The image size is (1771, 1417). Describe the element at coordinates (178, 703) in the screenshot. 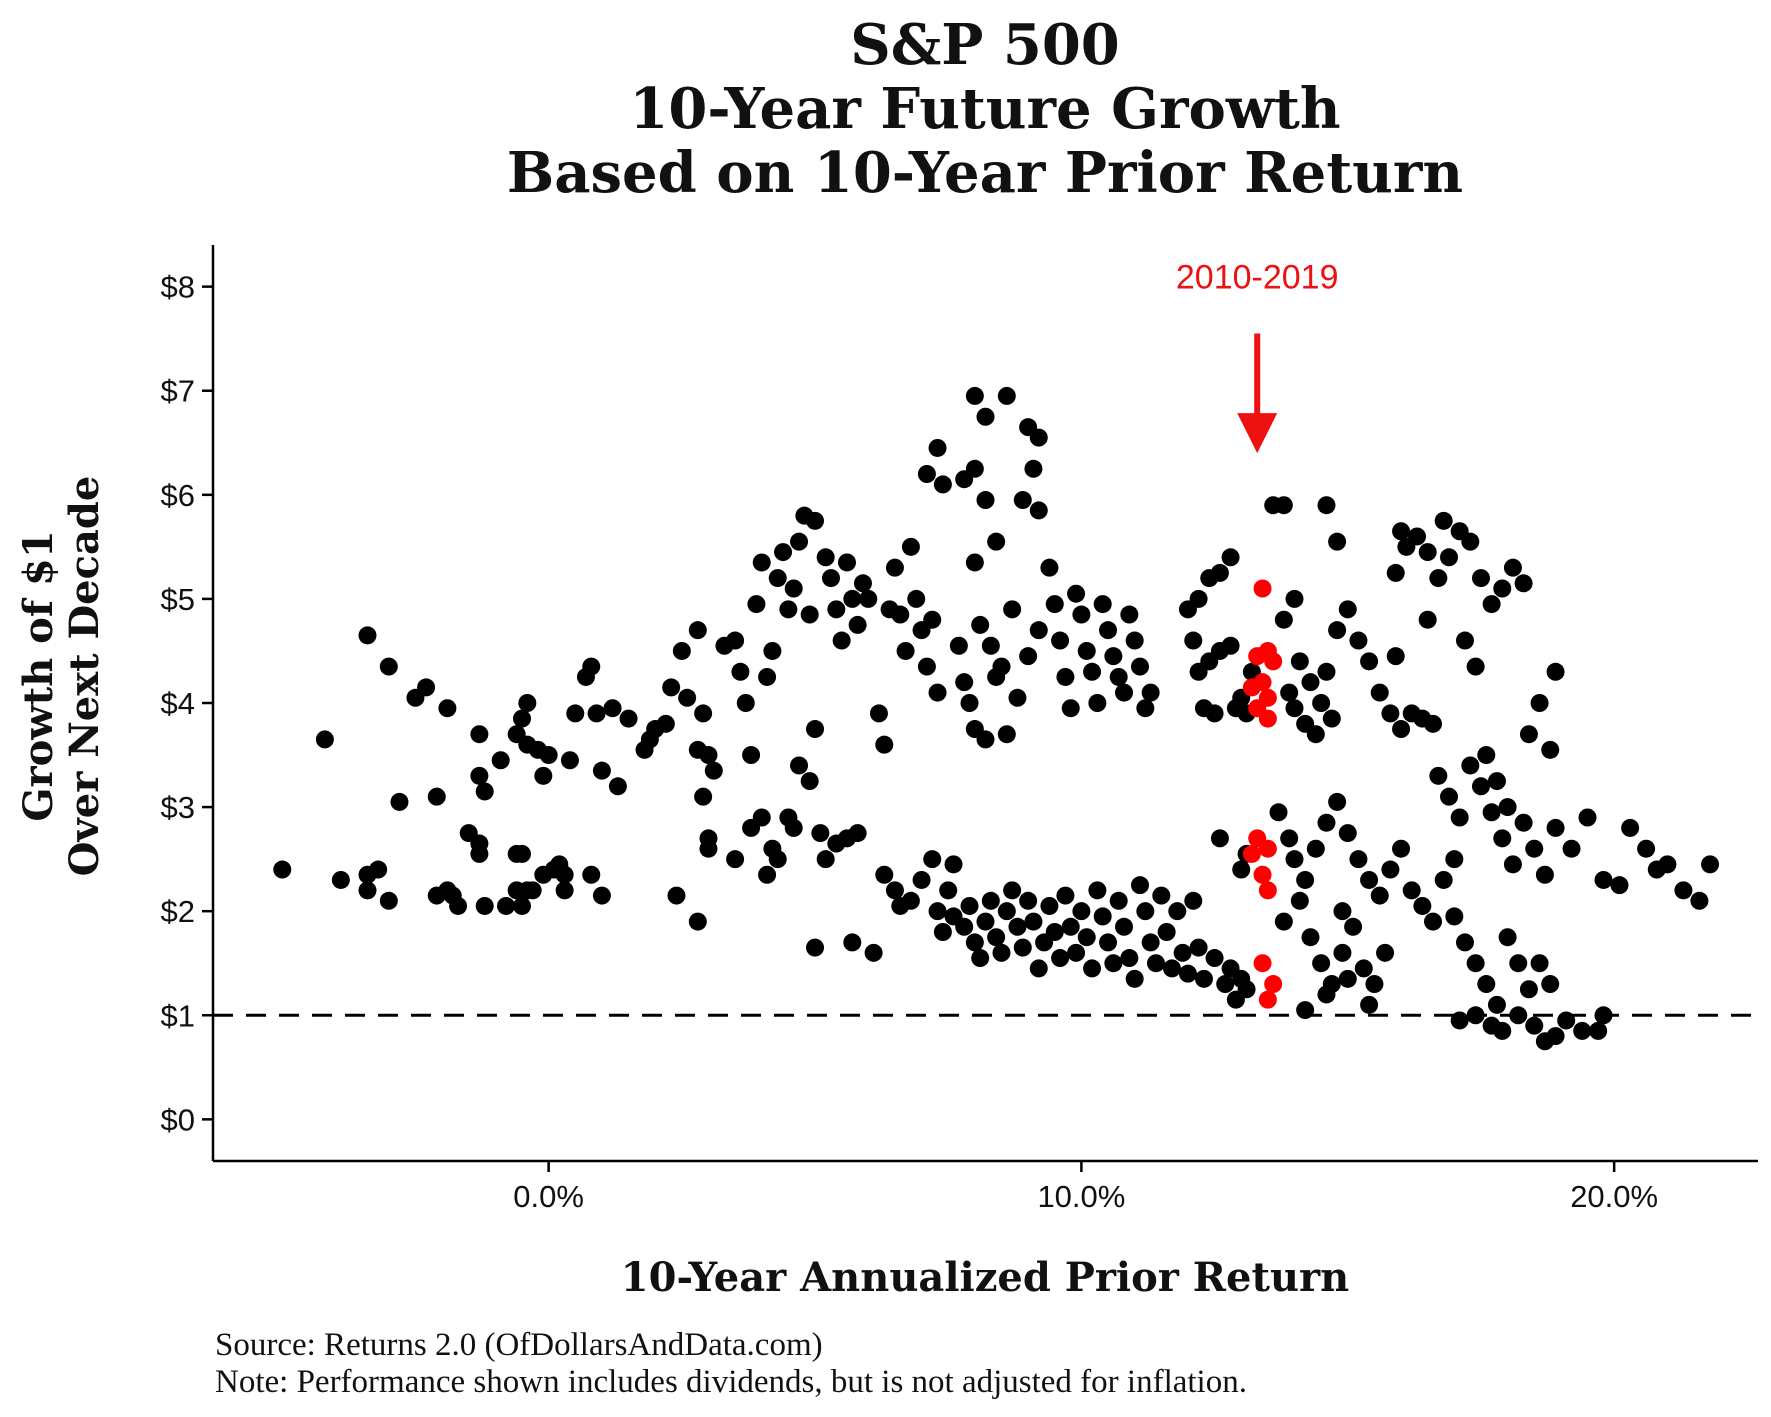

I see `y-tick-label: $4` at that location.